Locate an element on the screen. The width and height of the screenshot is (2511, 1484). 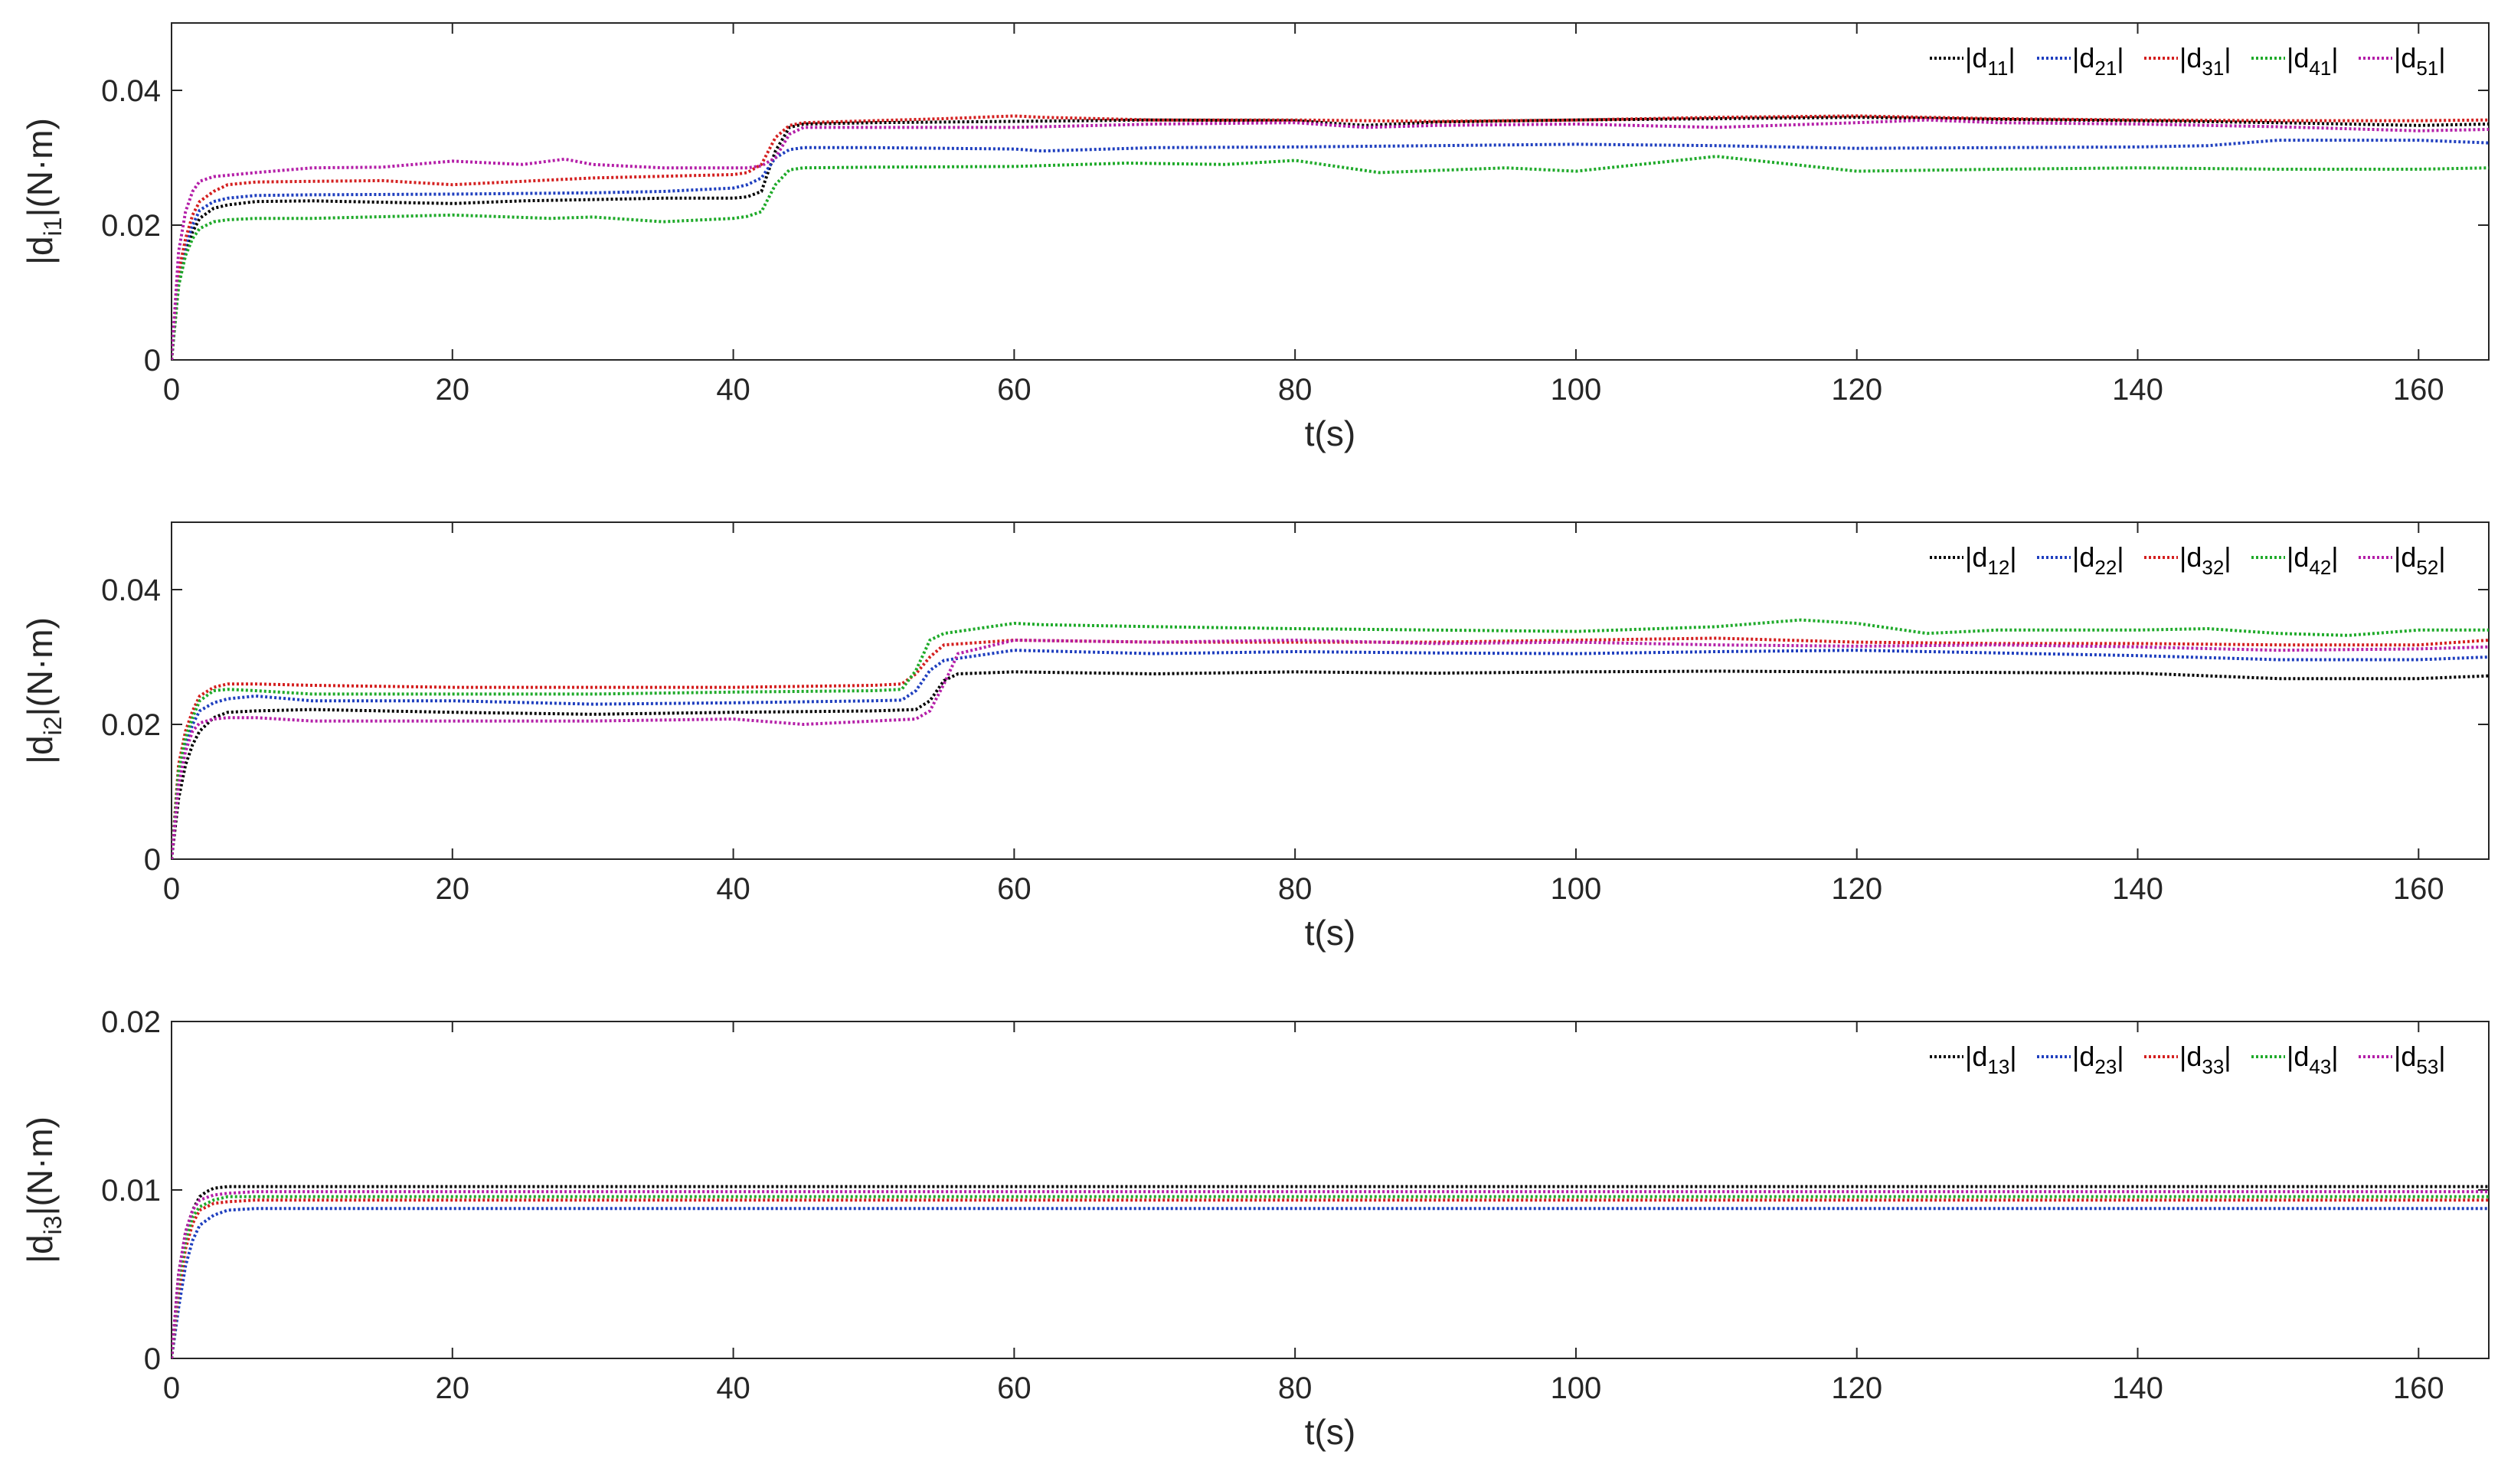
legend-entry: |d41| is located at coordinates (2313, 61).